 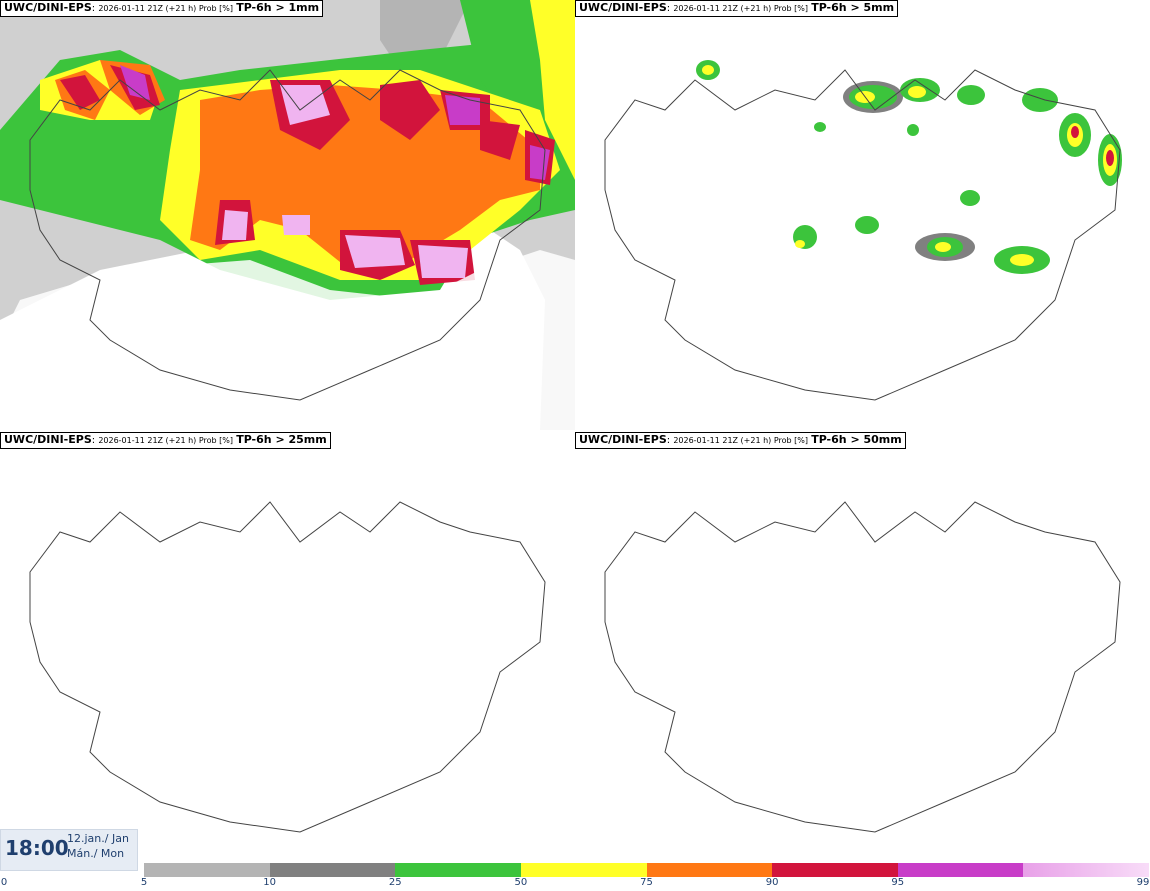 What do you see at coordinates (269, 882) in the screenshot?
I see `legend-label: 10` at bounding box center [269, 882].